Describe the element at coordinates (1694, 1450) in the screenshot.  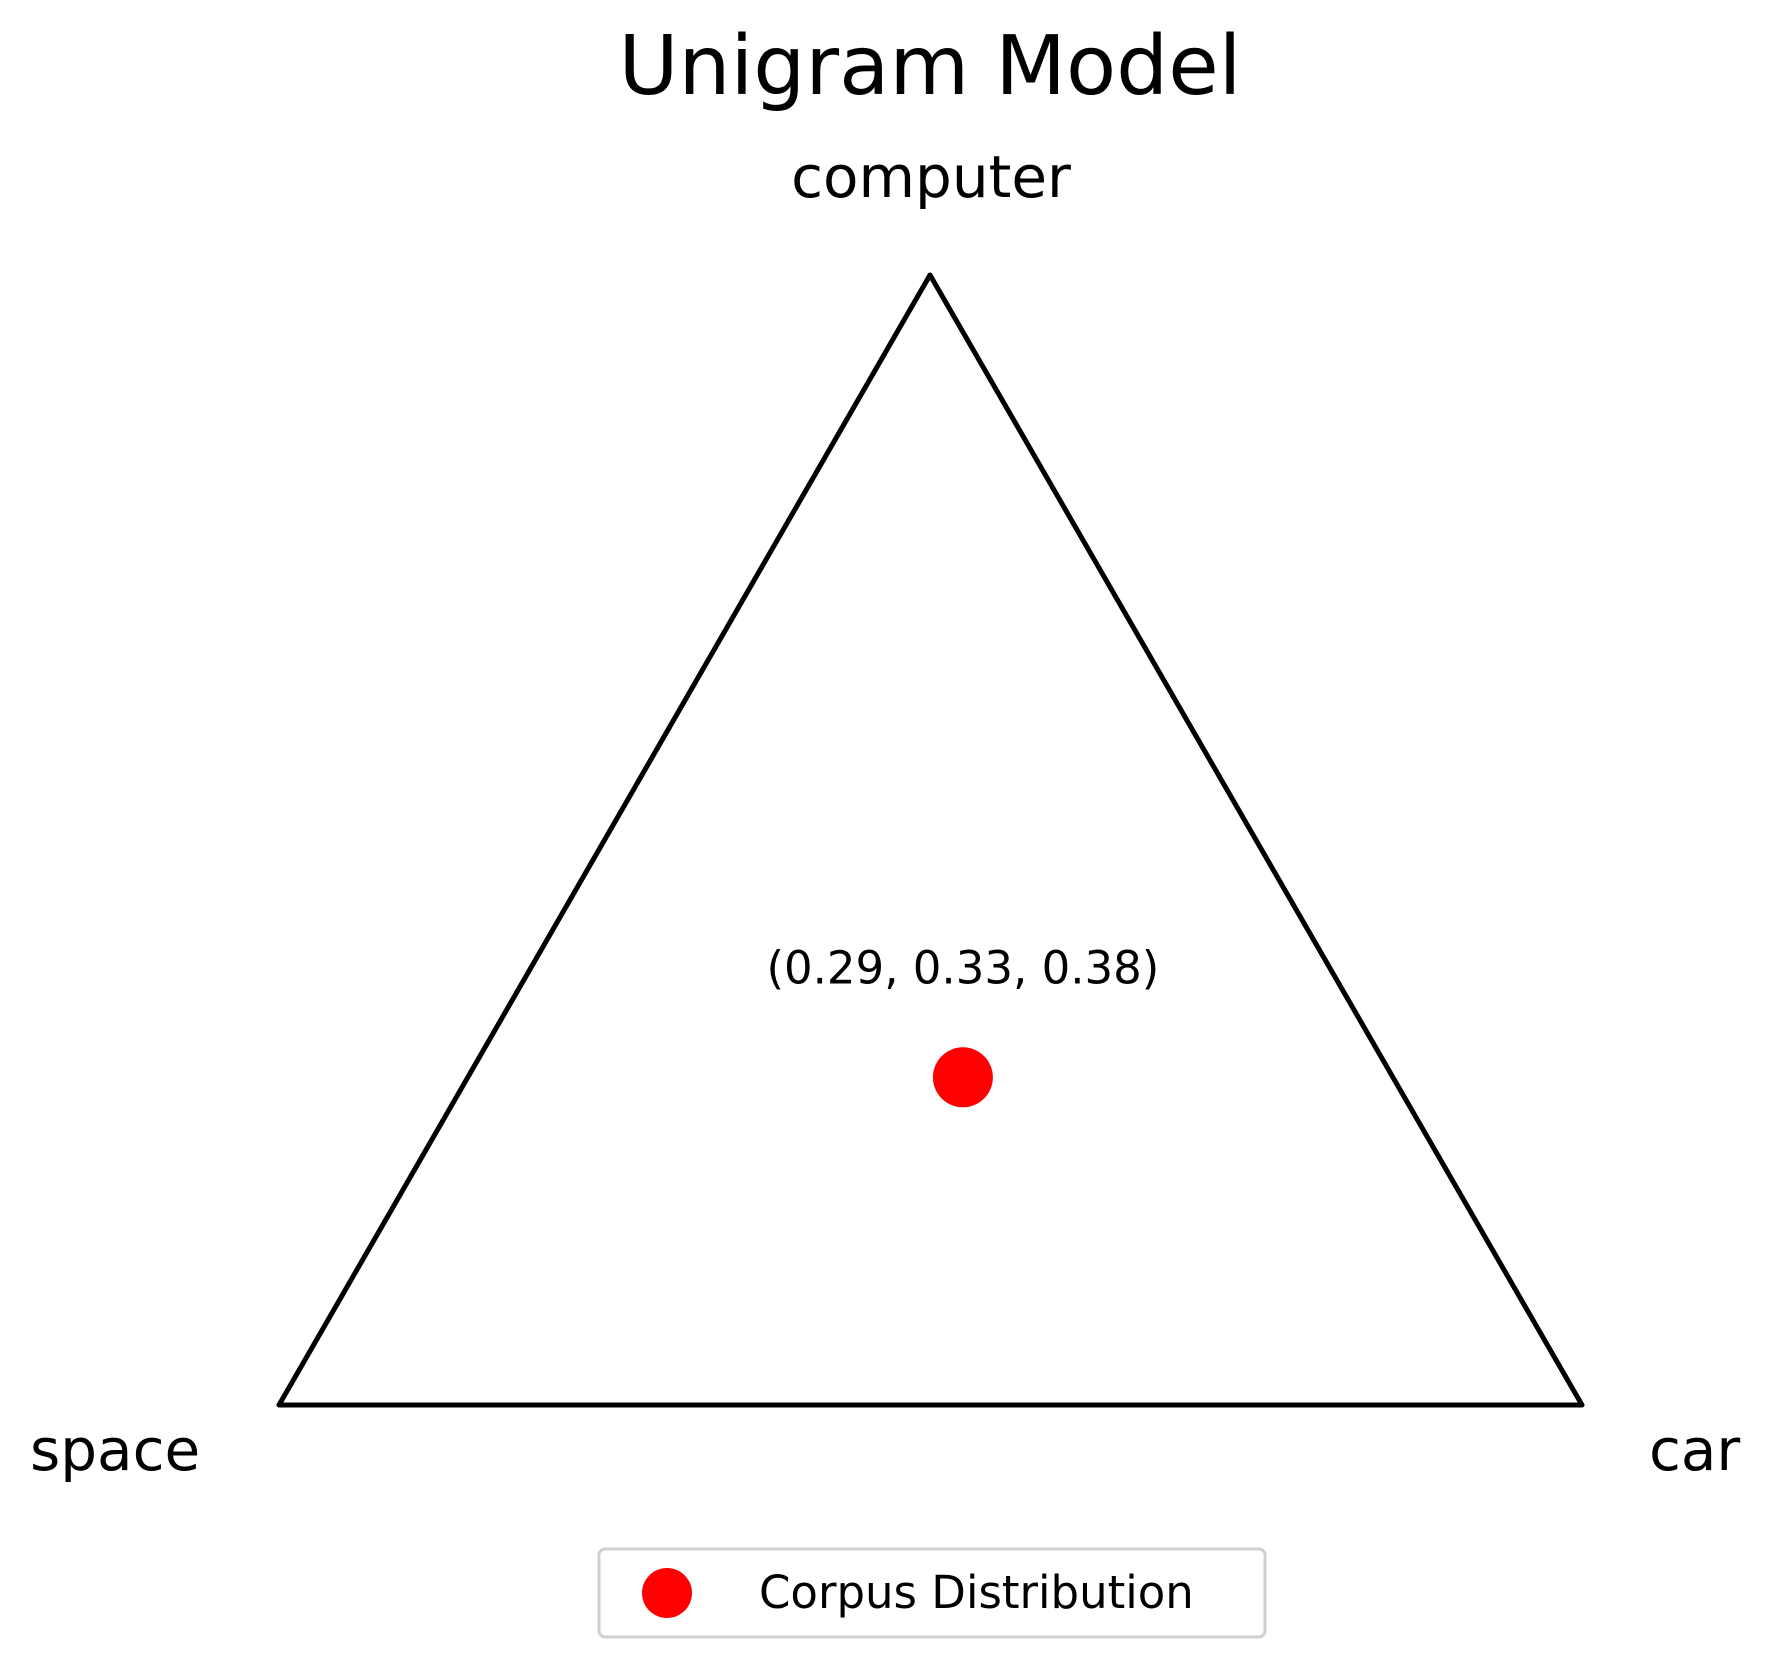
I see `vertex-label-car: car` at that location.